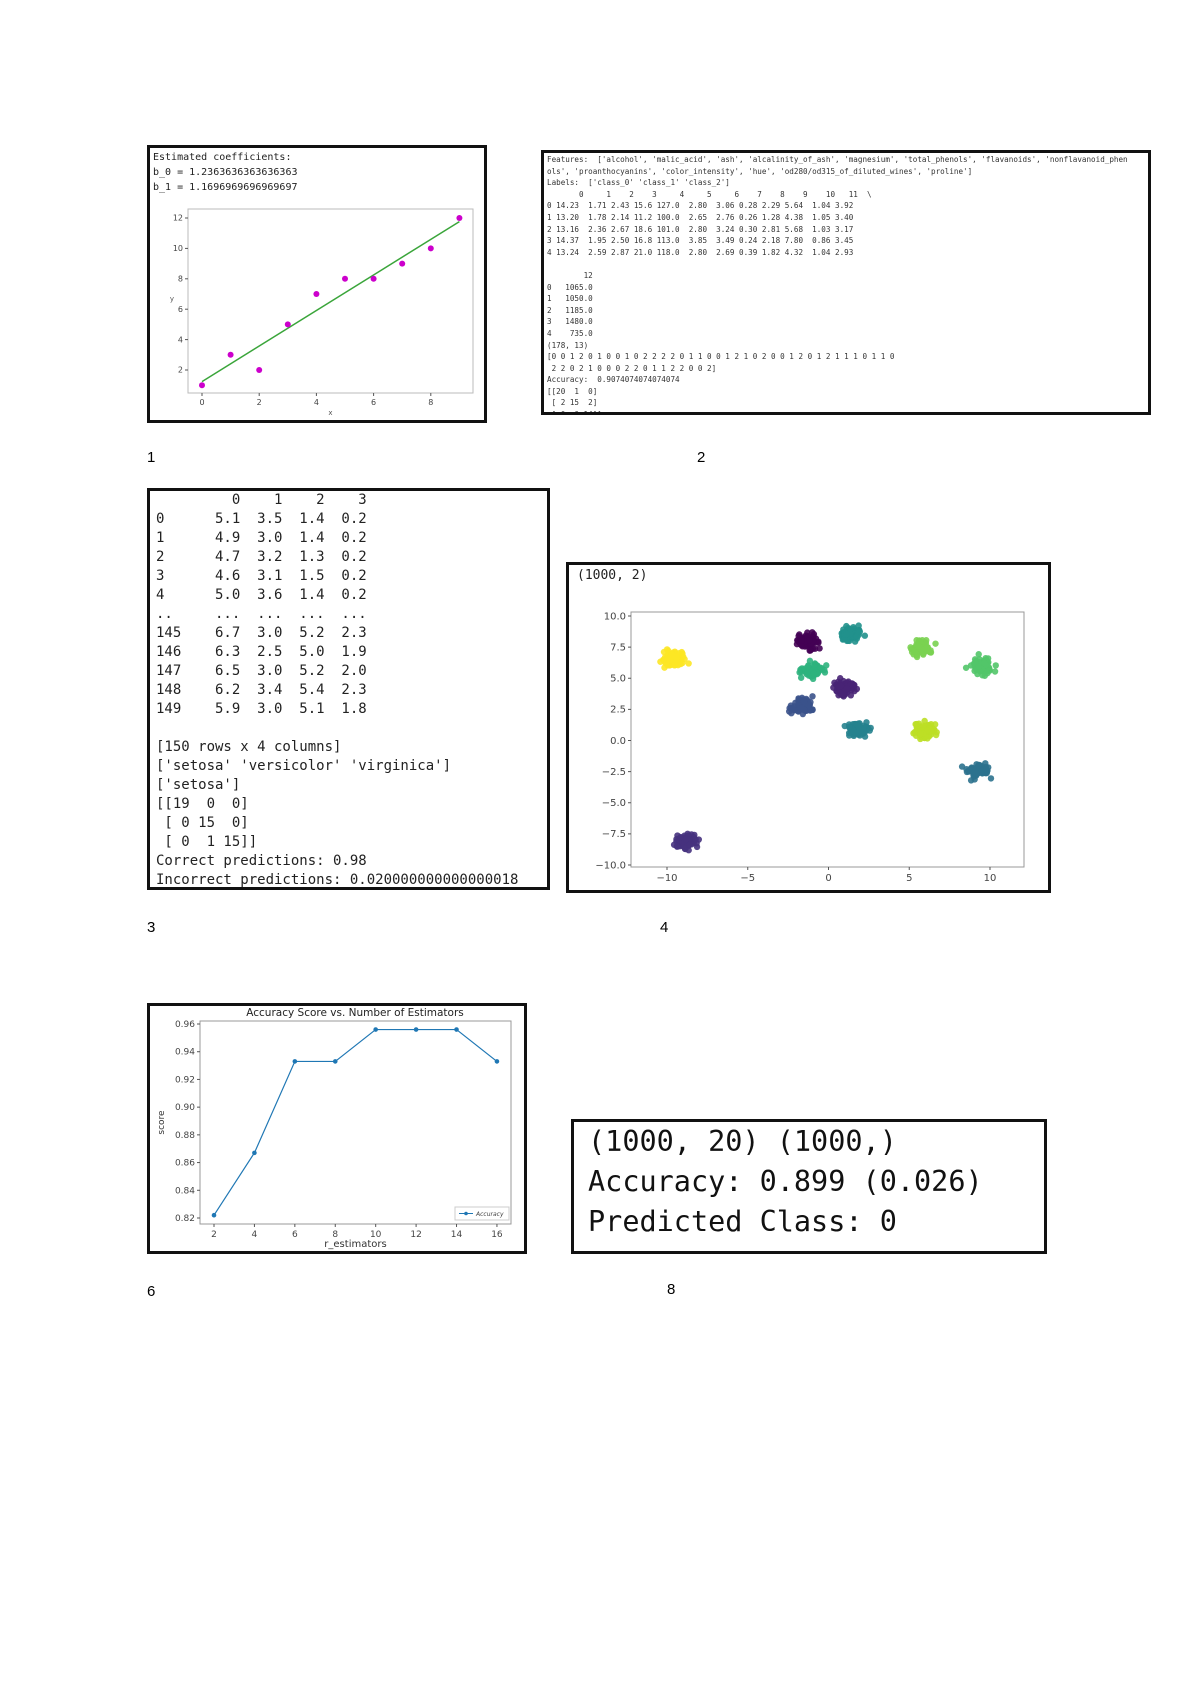 The image size is (1200, 1696). What do you see at coordinates (222, 157) in the screenshot?
I see `coefficient-line-0: Estimated coefficients:` at bounding box center [222, 157].